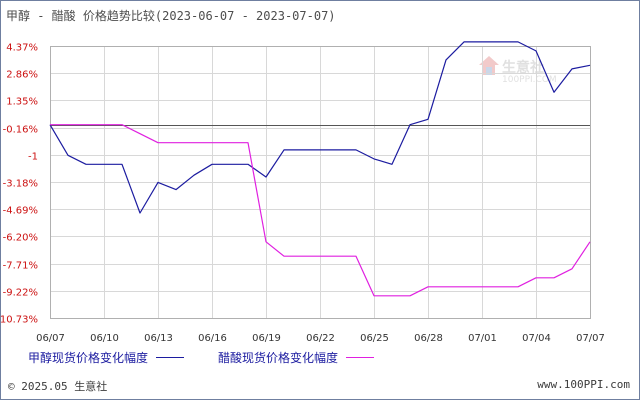 This screenshot has width=640, height=400. I want to click on y-tick-label: -0.16%, so click(20, 130).